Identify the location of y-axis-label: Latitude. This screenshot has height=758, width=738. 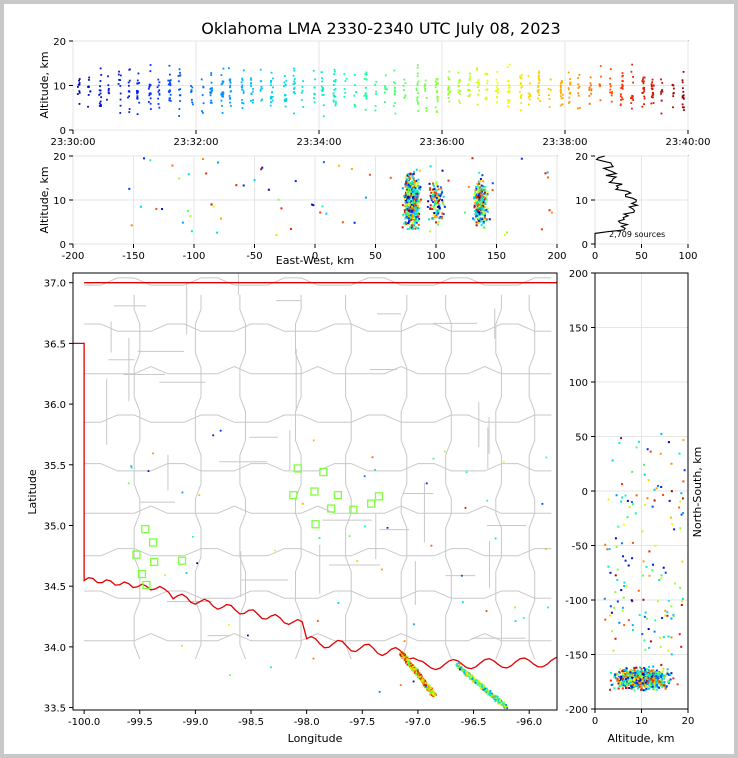
(32, 492).